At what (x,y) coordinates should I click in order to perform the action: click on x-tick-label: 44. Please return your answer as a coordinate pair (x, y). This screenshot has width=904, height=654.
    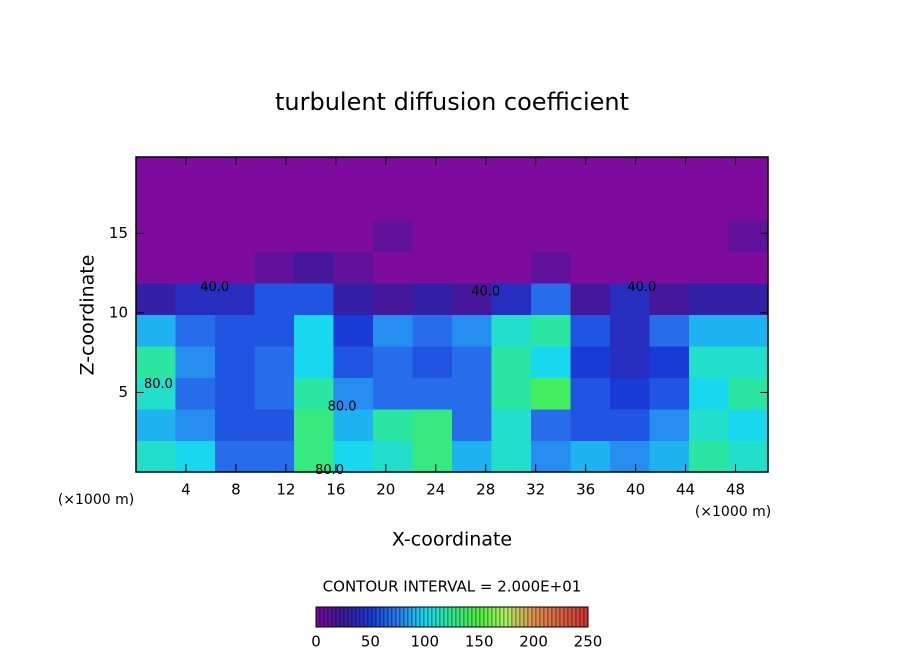
    Looking at the image, I should click on (685, 490).